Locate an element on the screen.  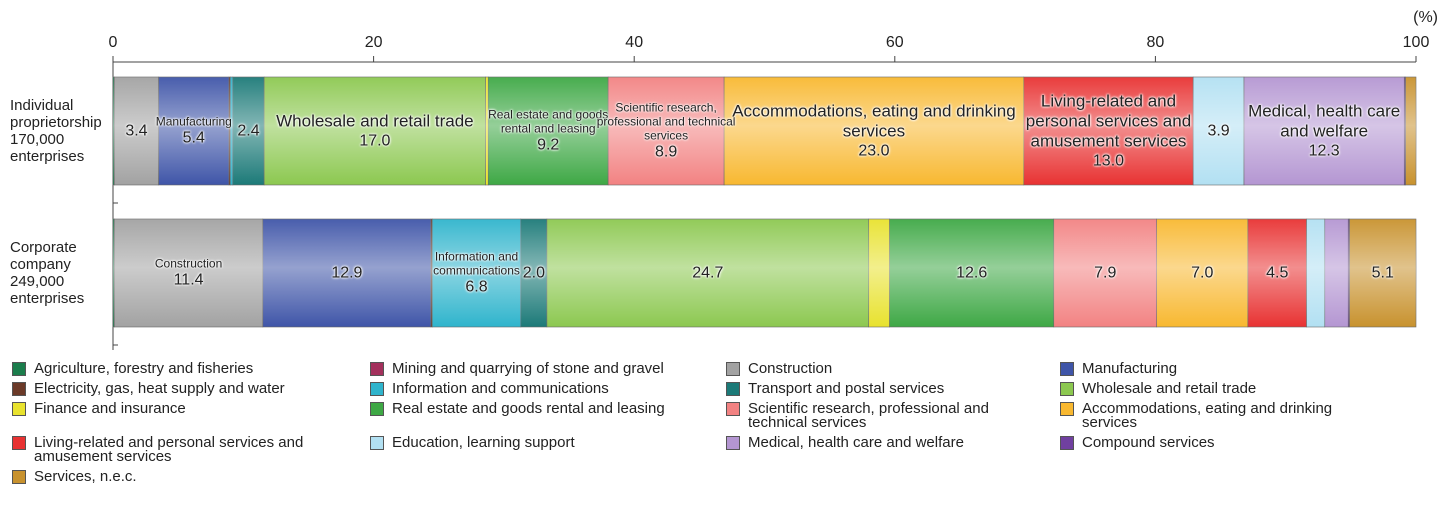
legend-item: Electricity, gas, heat supply and water is located at coordinates (191, 388).